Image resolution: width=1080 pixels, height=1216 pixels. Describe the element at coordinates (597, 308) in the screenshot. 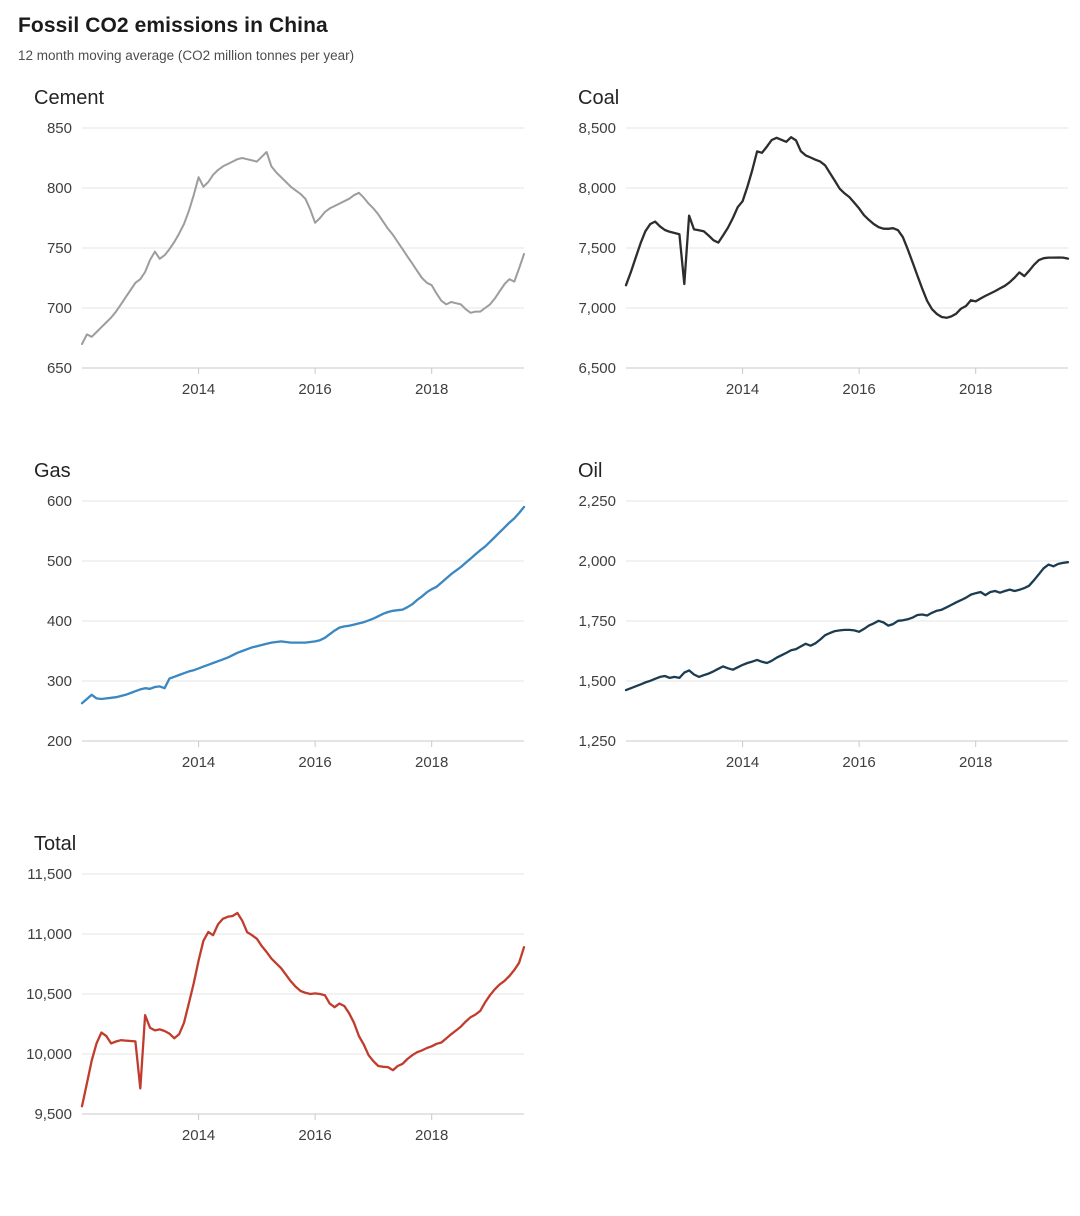

I see `y-tick-label: 7,000` at that location.